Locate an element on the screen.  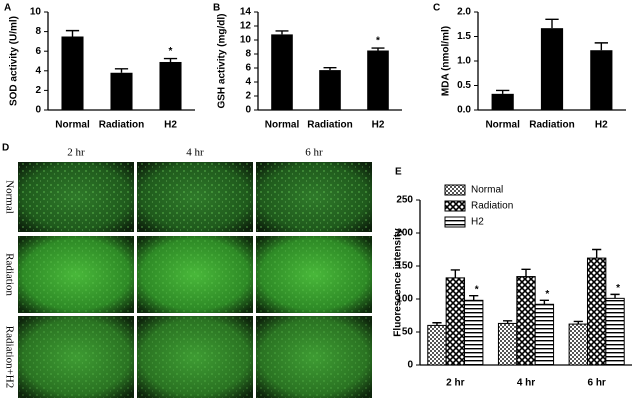
y-tick-label: 0.0 is located at coordinates (464, 110).